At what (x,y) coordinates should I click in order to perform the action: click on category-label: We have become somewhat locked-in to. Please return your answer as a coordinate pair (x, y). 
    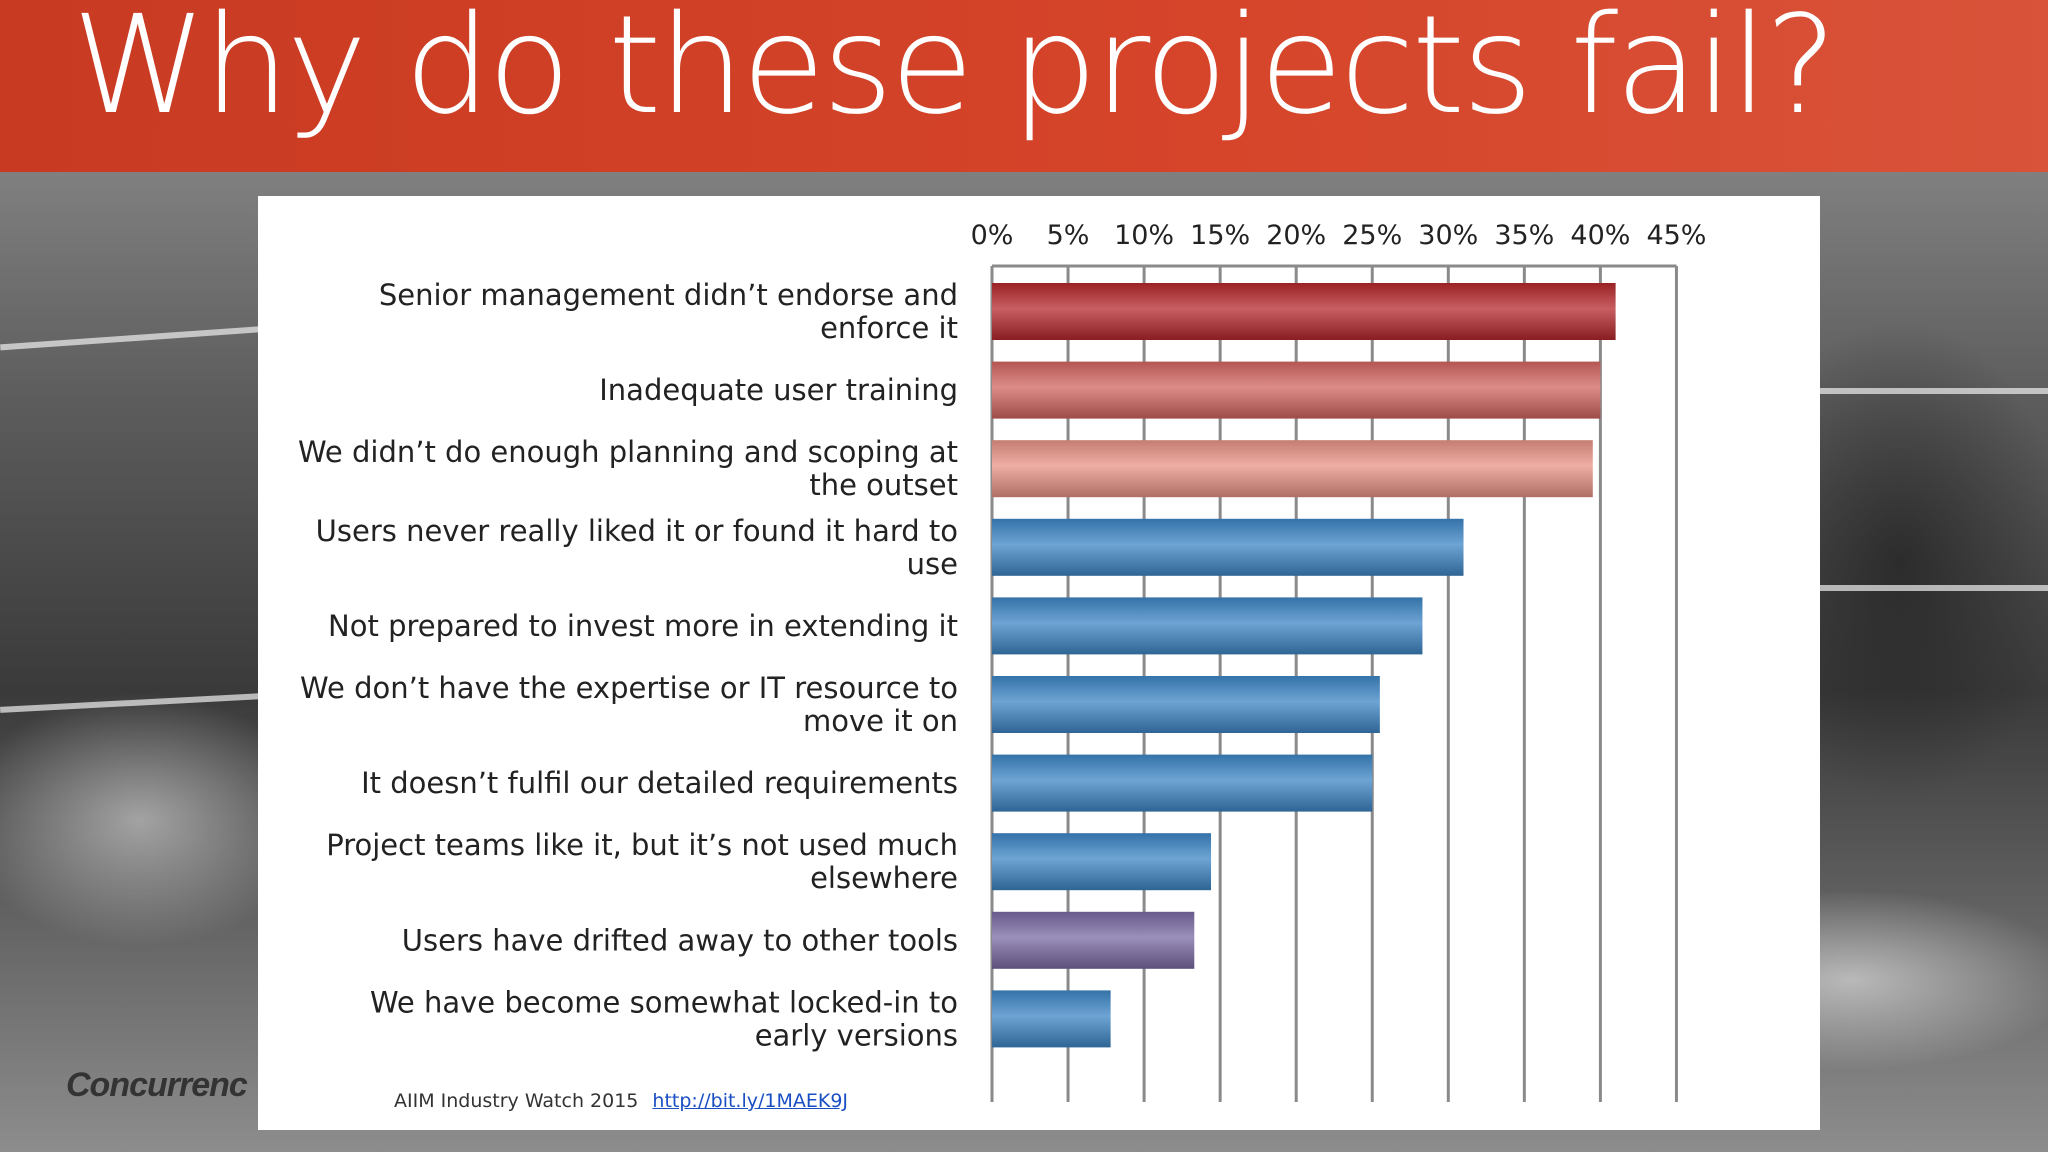
    Looking at the image, I should click on (664, 1002).